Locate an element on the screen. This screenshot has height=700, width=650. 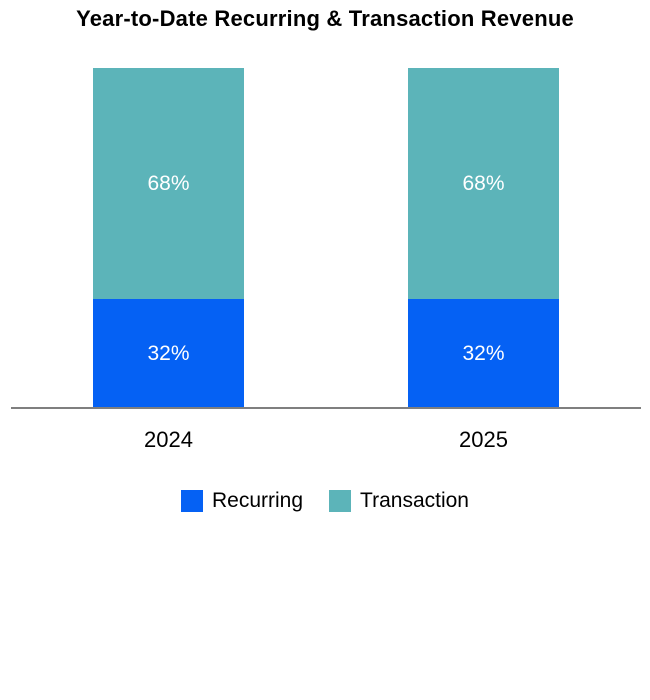
x-tick-2025: 2025 is located at coordinates (483, 439).